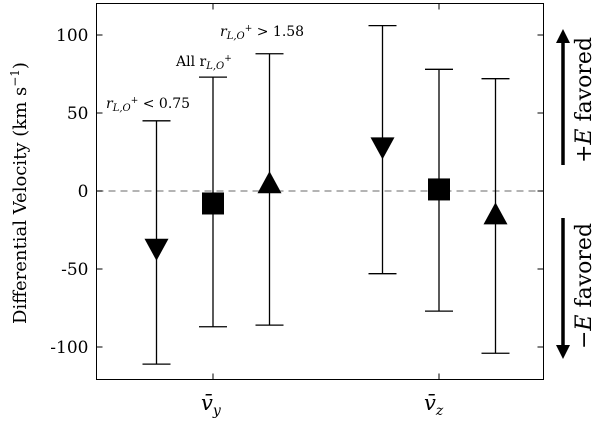  I want to click on minus-e-favored-label: −E favored, so click(584, 286).